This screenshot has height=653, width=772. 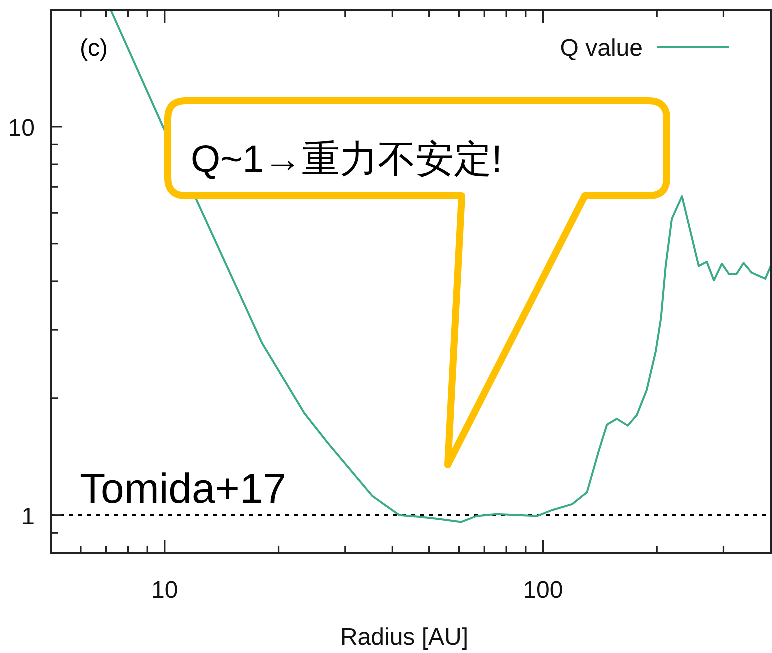 What do you see at coordinates (94, 48) in the screenshot?
I see `annotation: (c)` at bounding box center [94, 48].